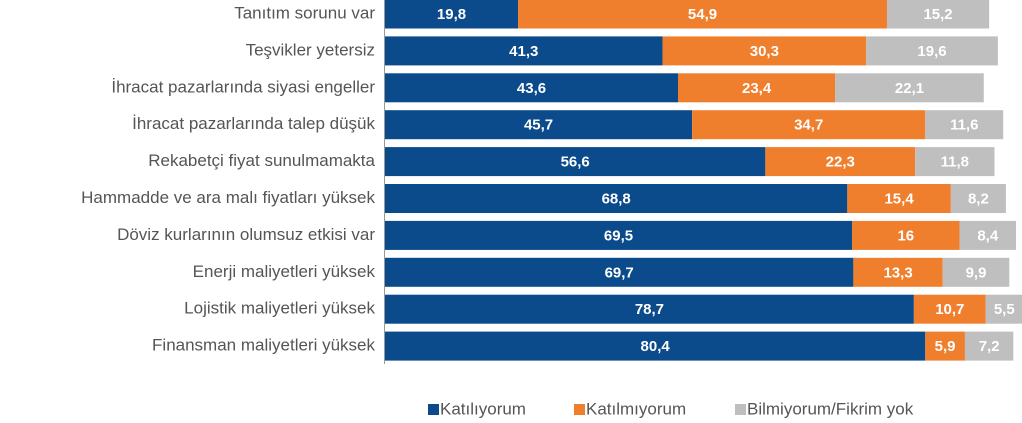 The height and width of the screenshot is (423, 1022). What do you see at coordinates (246, 234) in the screenshot?
I see `category-label: Döviz kurlarının olumsuz etkisi var` at bounding box center [246, 234].